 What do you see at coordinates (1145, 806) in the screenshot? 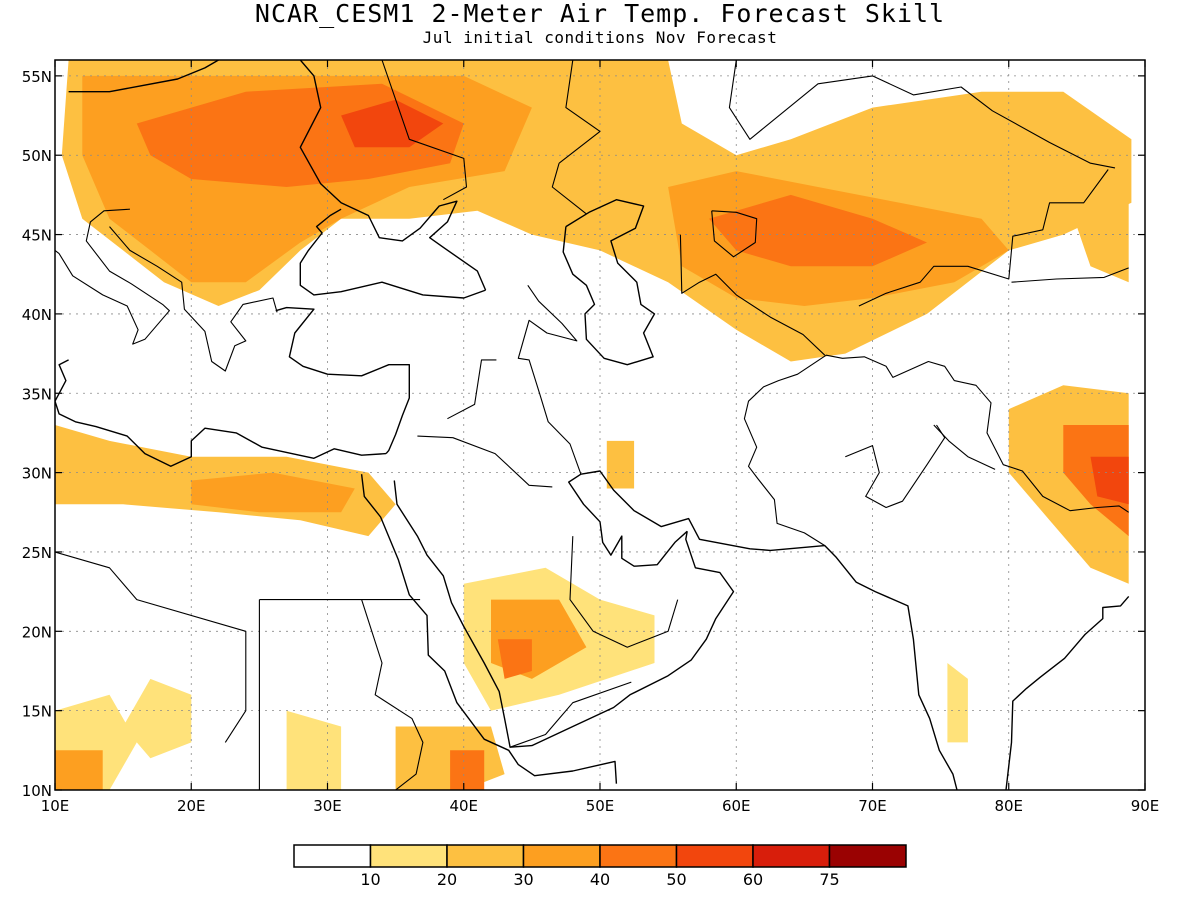
I see `x-tick-label: 90E` at bounding box center [1145, 806].